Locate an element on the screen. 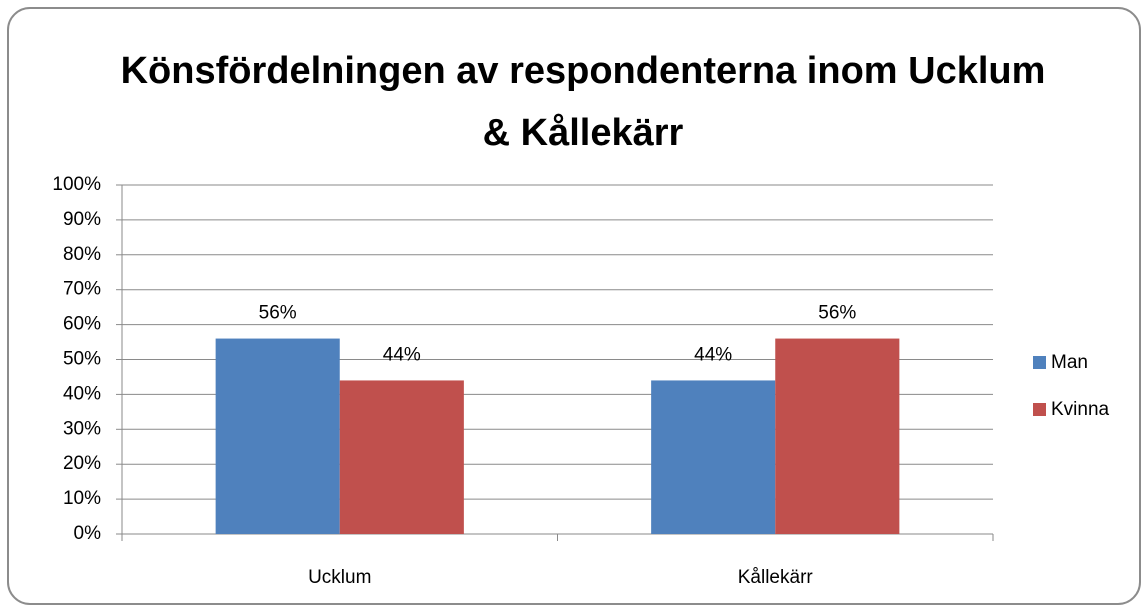 Image resolution: width=1148 pixels, height=610 pixels. y-tick-label: 60% is located at coordinates (82, 324).